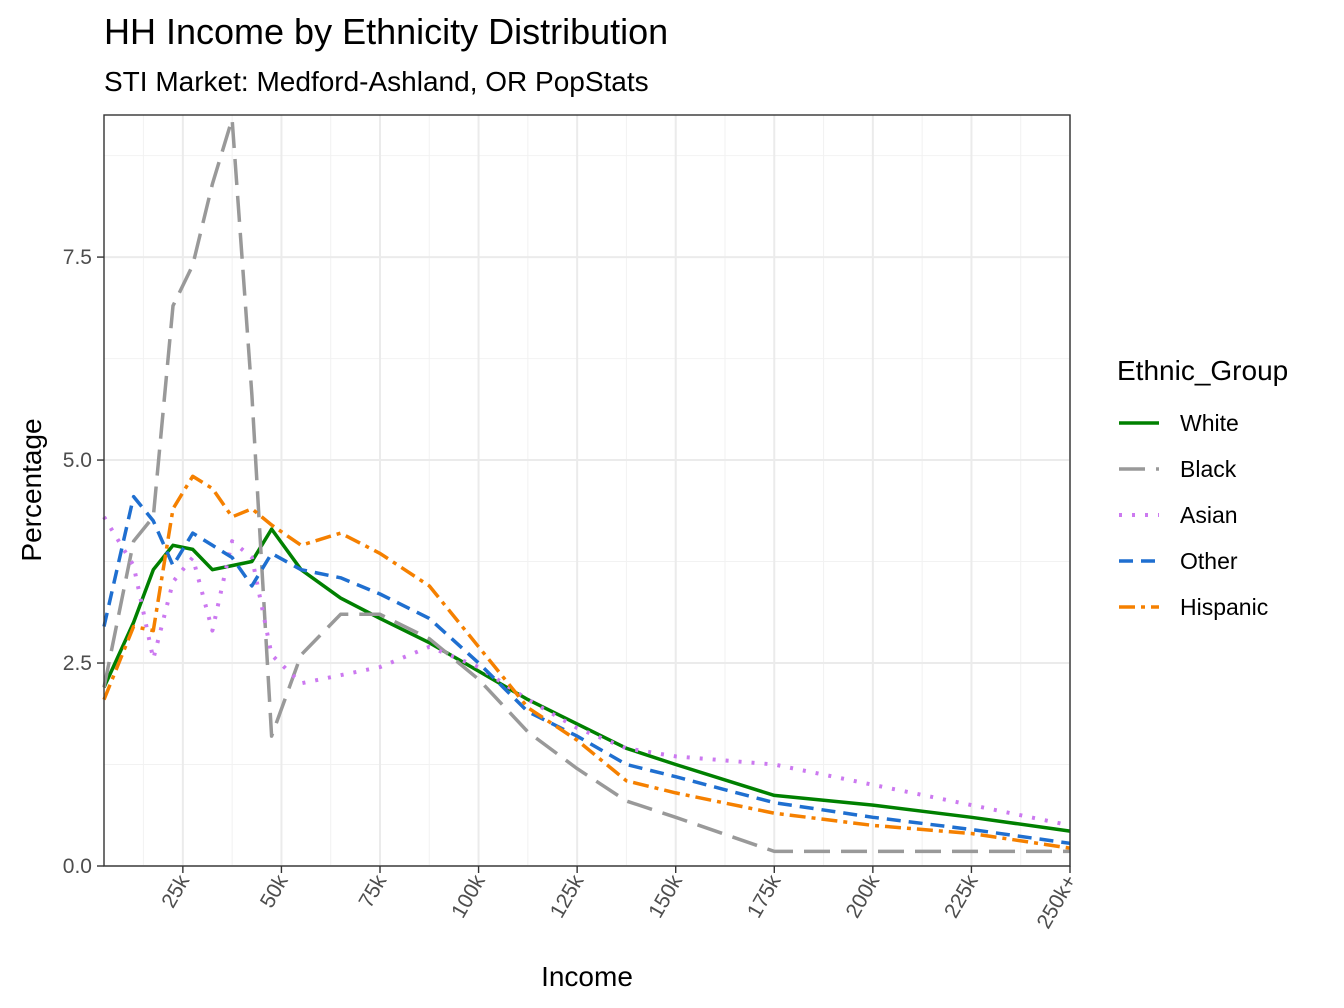 This screenshot has height=1008, width=1344. I want to click on y-axis-title: Percentage, so click(31, 489).